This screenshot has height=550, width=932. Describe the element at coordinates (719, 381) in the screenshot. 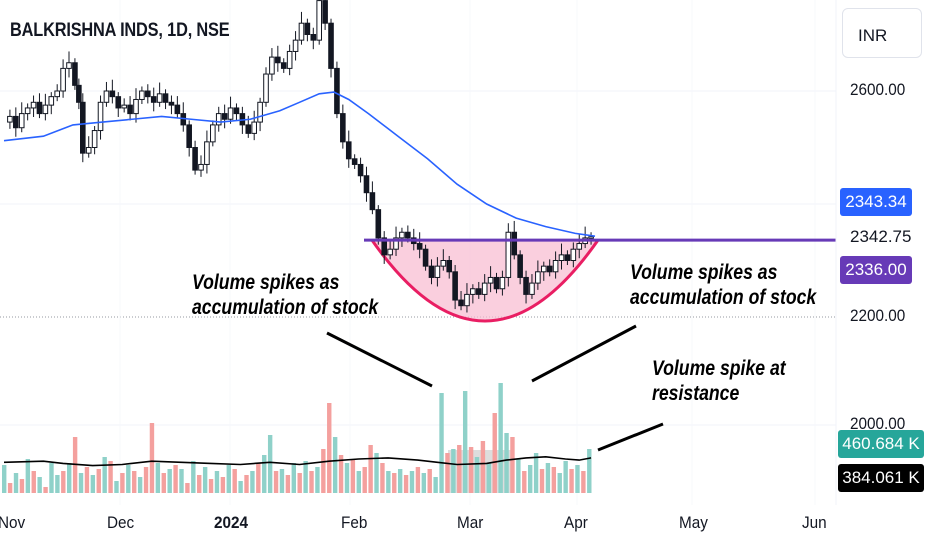

I see `annotation-resistance: Volume spike at resistance` at that location.